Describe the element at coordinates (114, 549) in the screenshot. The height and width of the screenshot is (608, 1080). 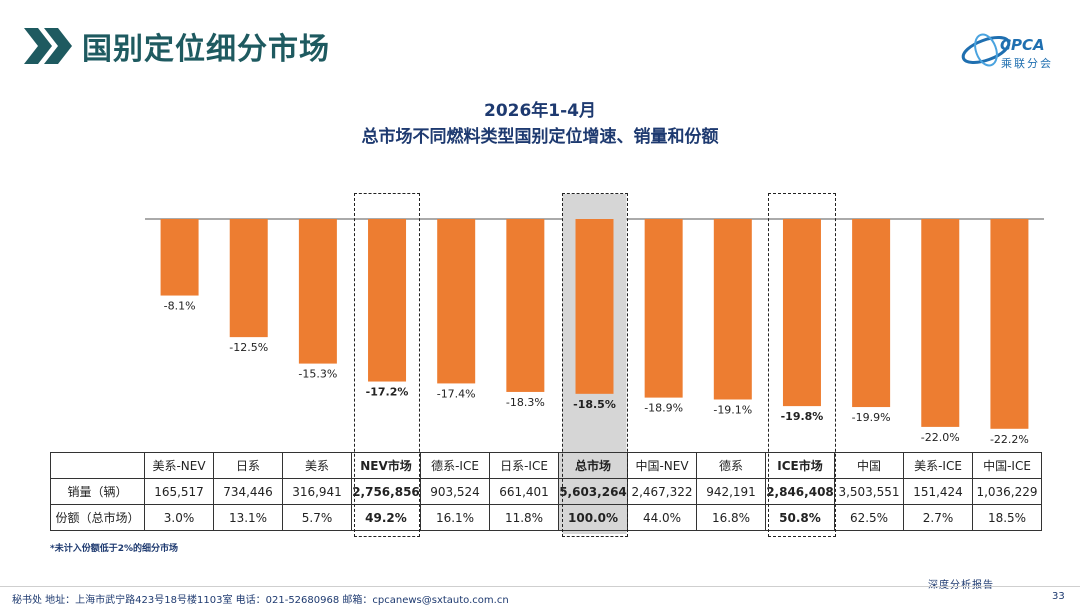
I see `footnote: *未计入份额低于2%的细分市场` at that location.